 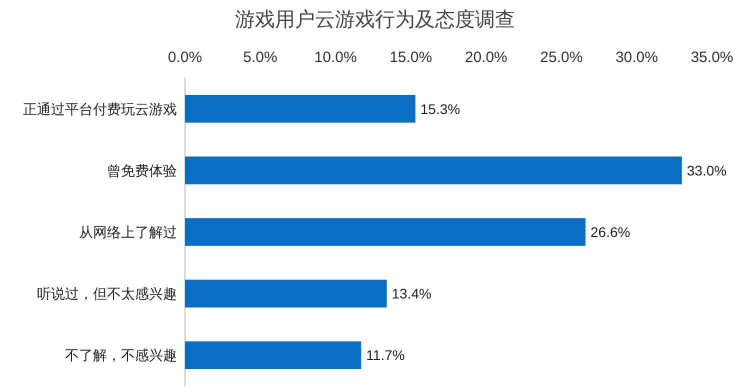 What do you see at coordinates (375, 20) in the screenshot?
I see `title: 游戏用户云游戏行为及态度调查` at bounding box center [375, 20].